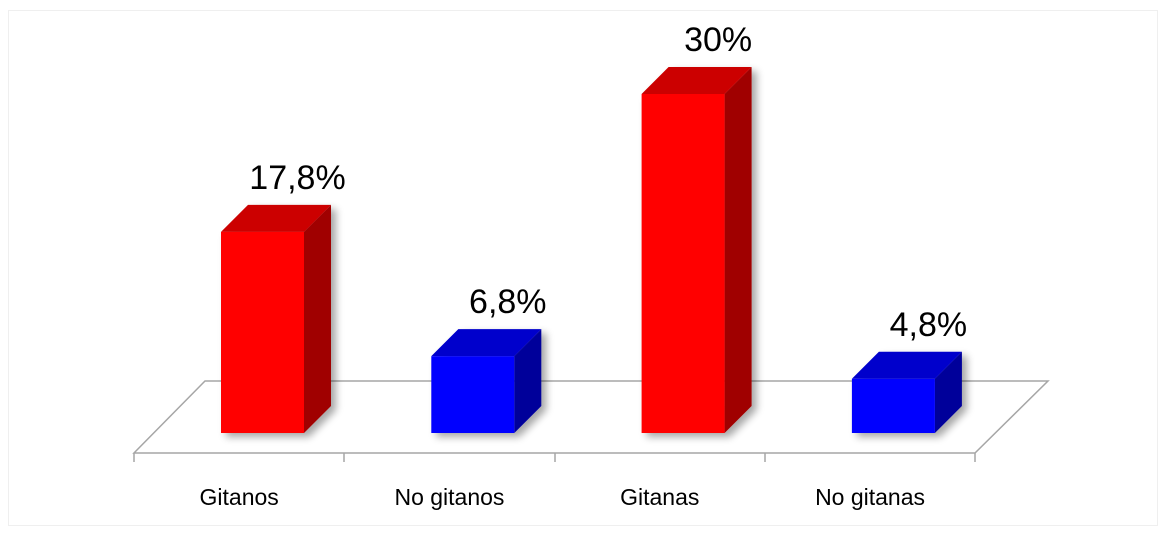  Describe the element at coordinates (239, 497) in the screenshot. I see `category-label: Gitanos` at that location.